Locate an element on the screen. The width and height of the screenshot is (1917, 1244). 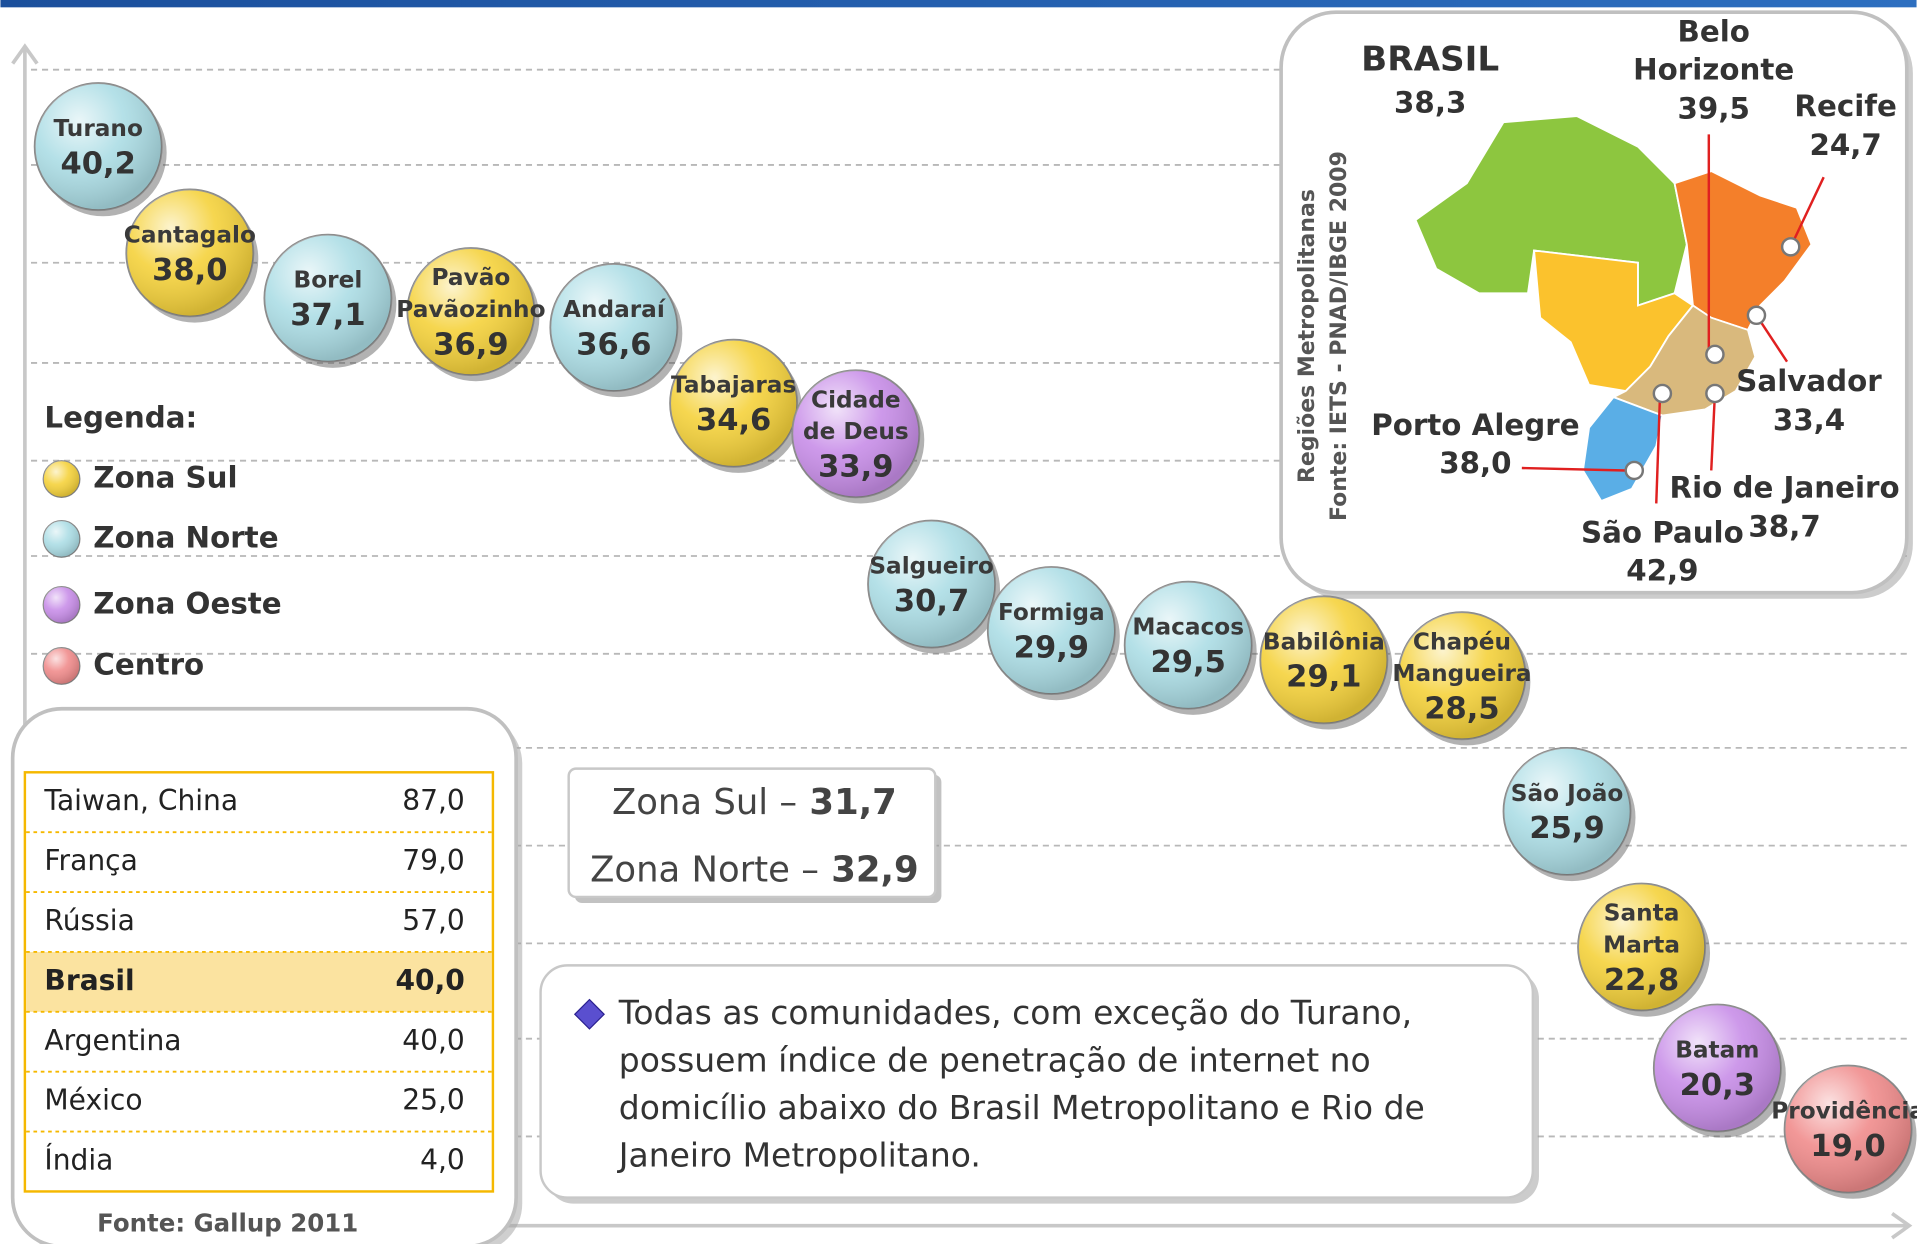
country-name: Índia is located at coordinates (78, 1160).